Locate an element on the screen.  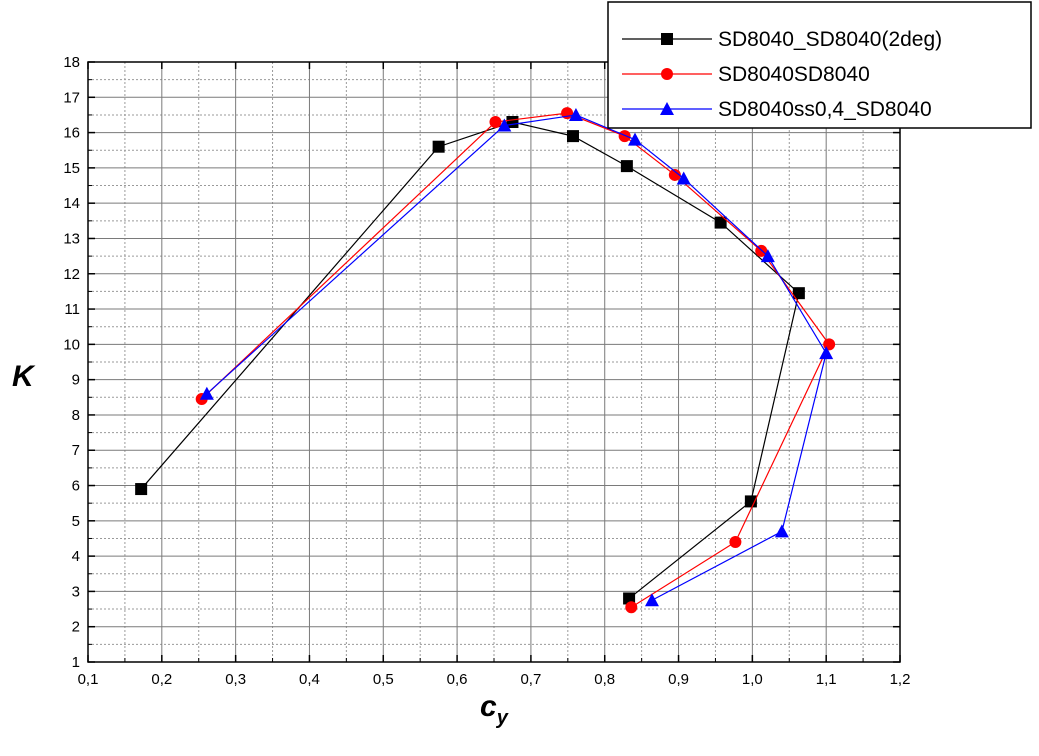
x-axis-title-main: c is located at coordinates (488, 706).